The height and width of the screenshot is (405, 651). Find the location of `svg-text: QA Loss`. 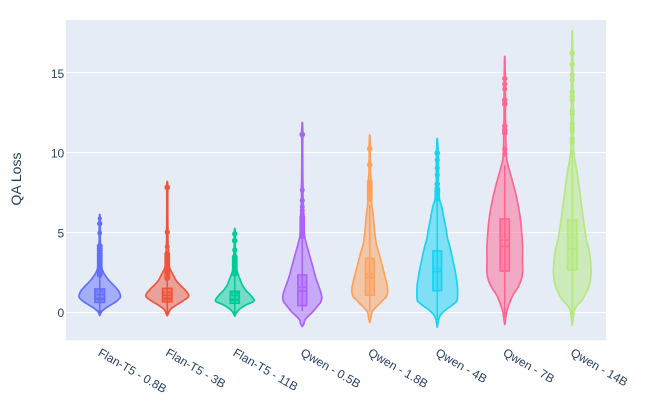

svg-text: QA Loss is located at coordinates (16, 179).